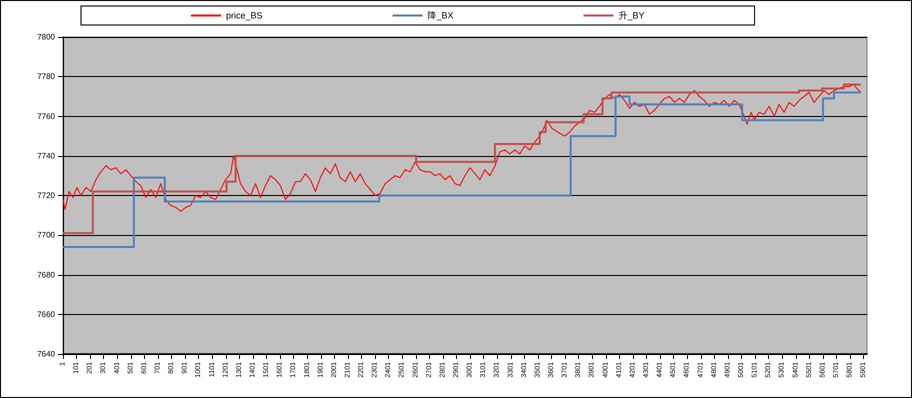  I want to click on y-tick-label: 7680, so click(46, 275).